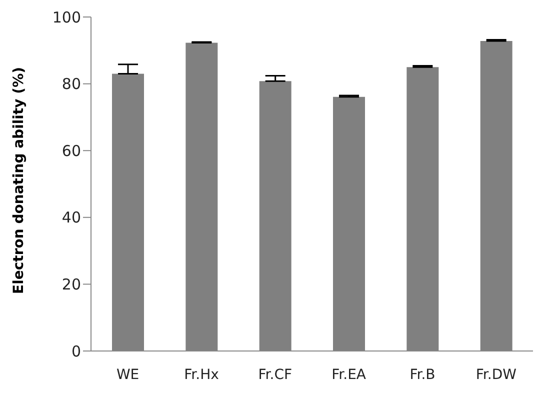 The height and width of the screenshot is (405, 551). What do you see at coordinates (128, 374) in the screenshot?
I see `x-tick-label: WE` at bounding box center [128, 374].